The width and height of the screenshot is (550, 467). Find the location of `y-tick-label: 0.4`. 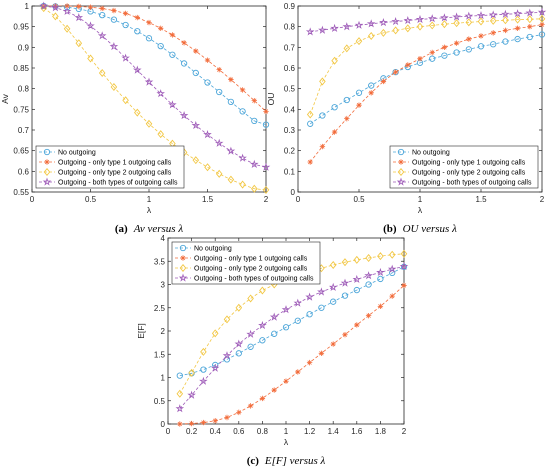

y-tick-label: 0.4 is located at coordinates (290, 109).